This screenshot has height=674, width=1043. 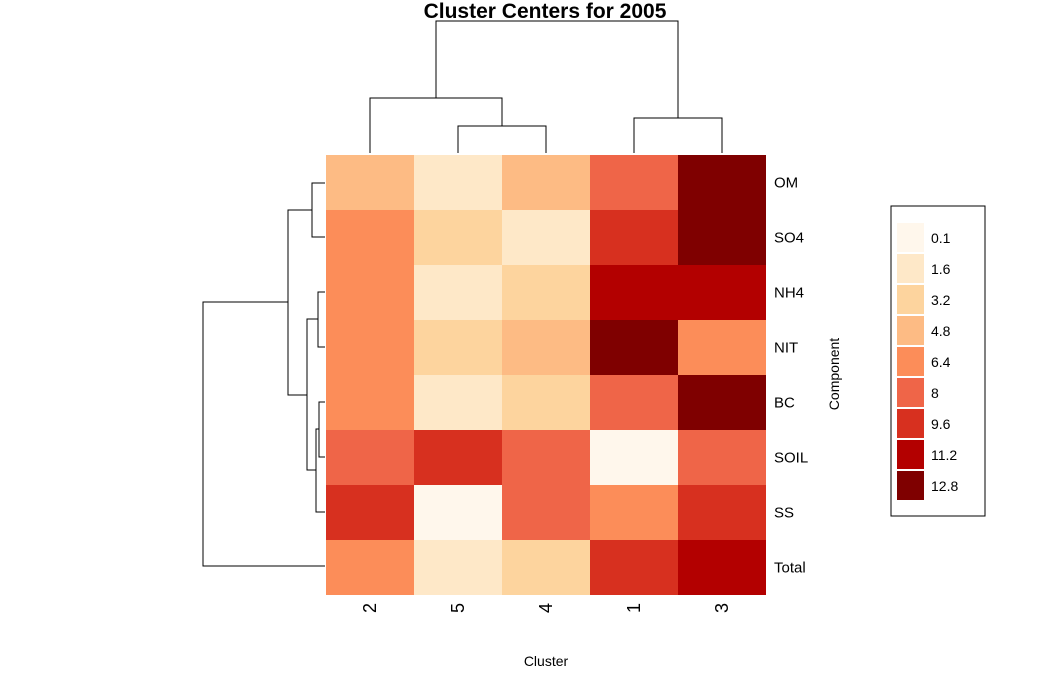 I want to click on row-label-bc: BC, so click(x=784, y=403).